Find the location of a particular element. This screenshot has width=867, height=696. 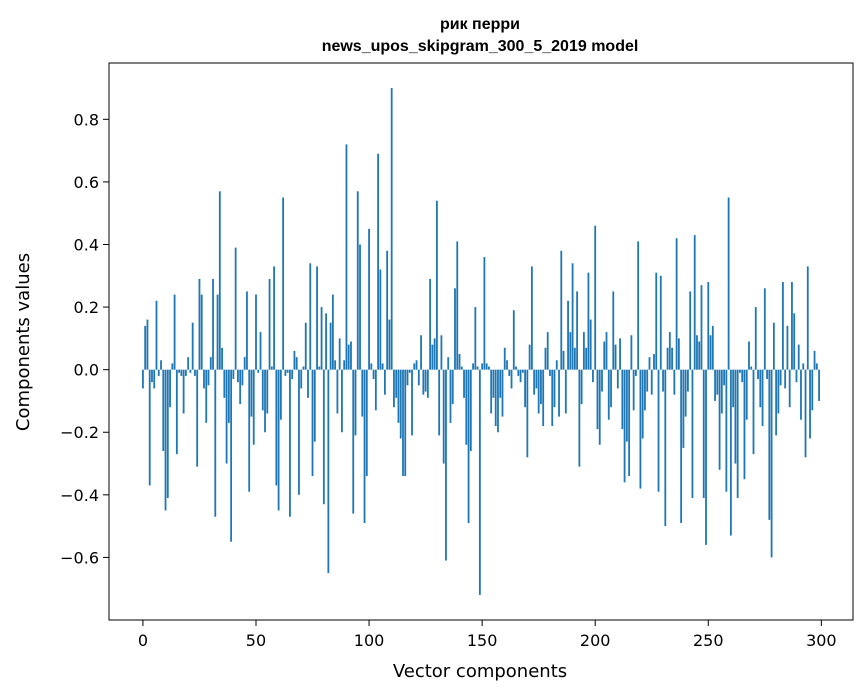

y-axis-ticks: −0.6 −0.4 −0.2 0.0 0.2 0.4 0.6 0.8 is located at coordinates (84, 338).